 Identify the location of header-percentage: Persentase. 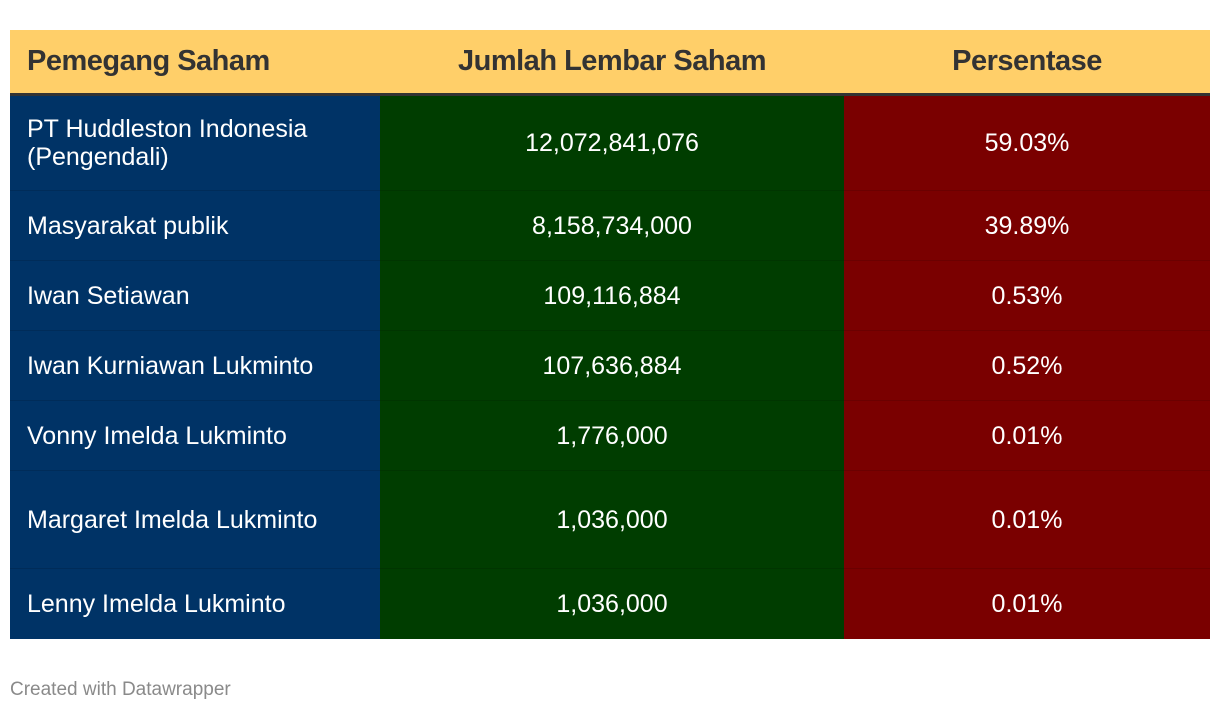
(1027, 63).